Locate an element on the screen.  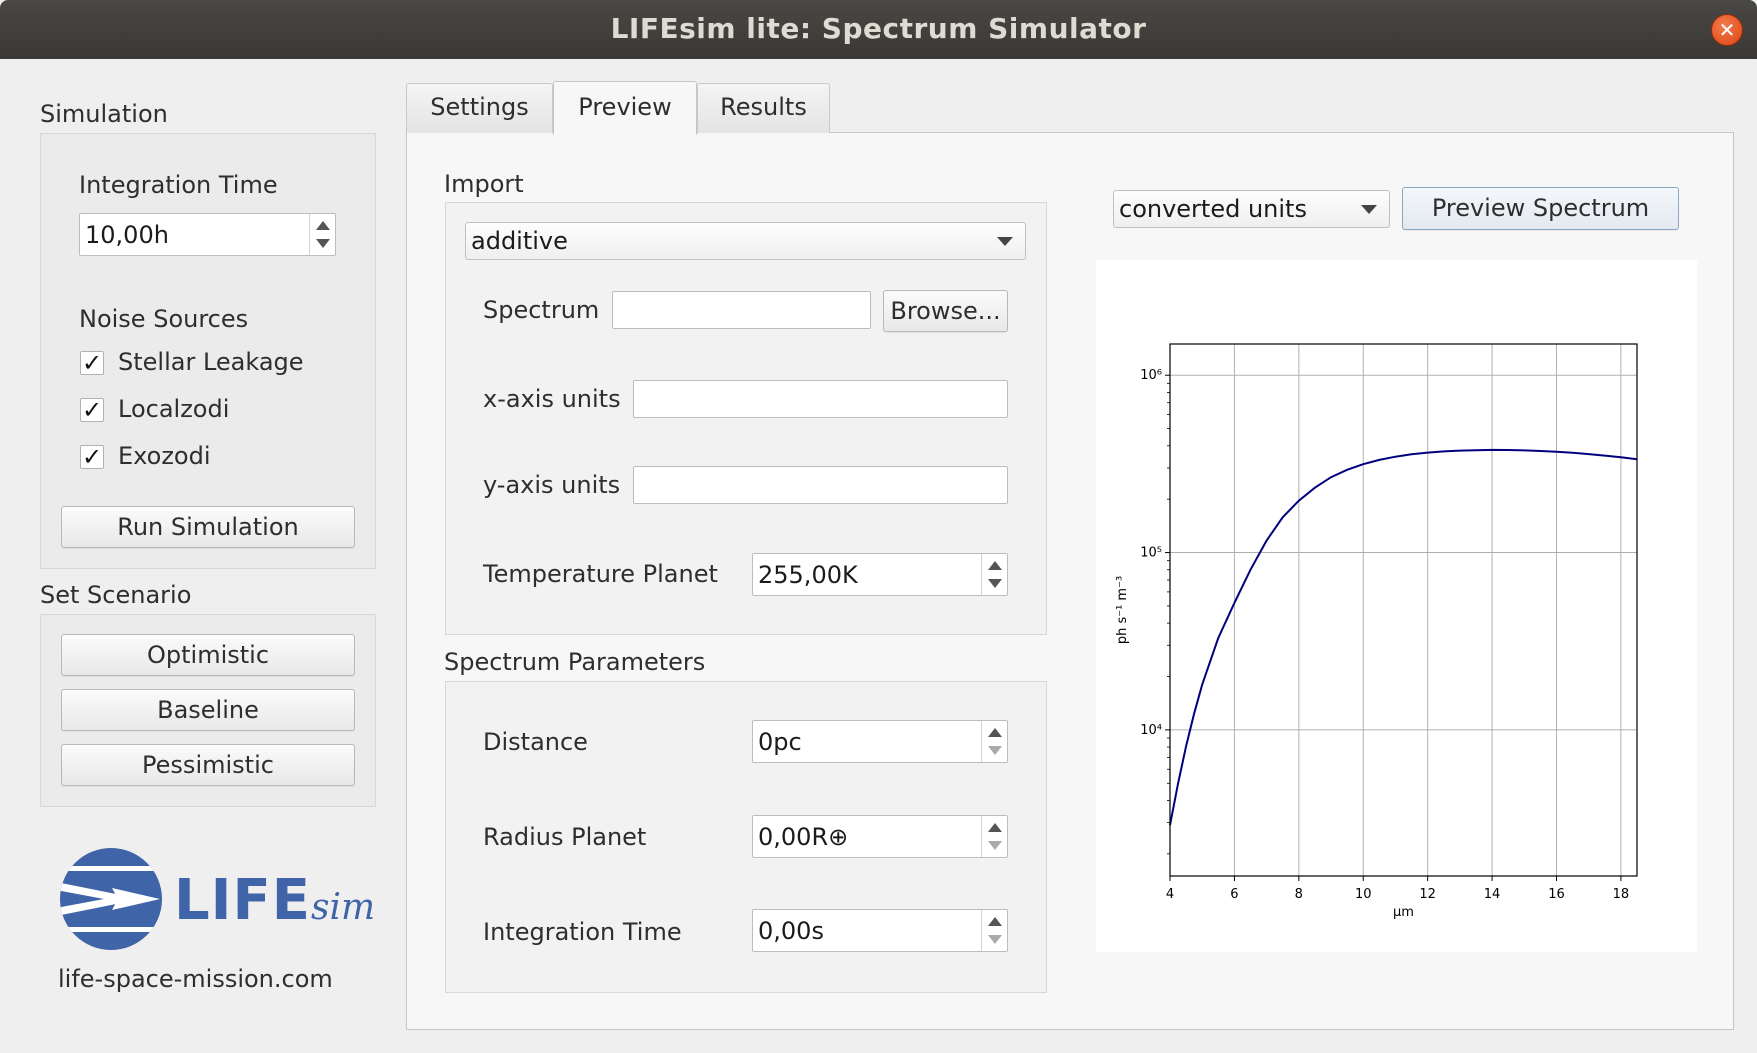
mission-url: life-space-mission.com is located at coordinates (195, 979).